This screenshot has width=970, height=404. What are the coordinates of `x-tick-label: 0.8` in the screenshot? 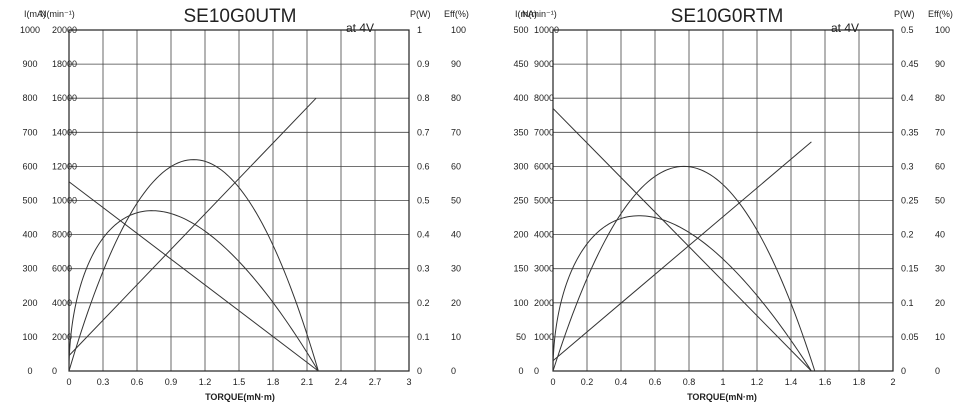 It's located at (689, 382).